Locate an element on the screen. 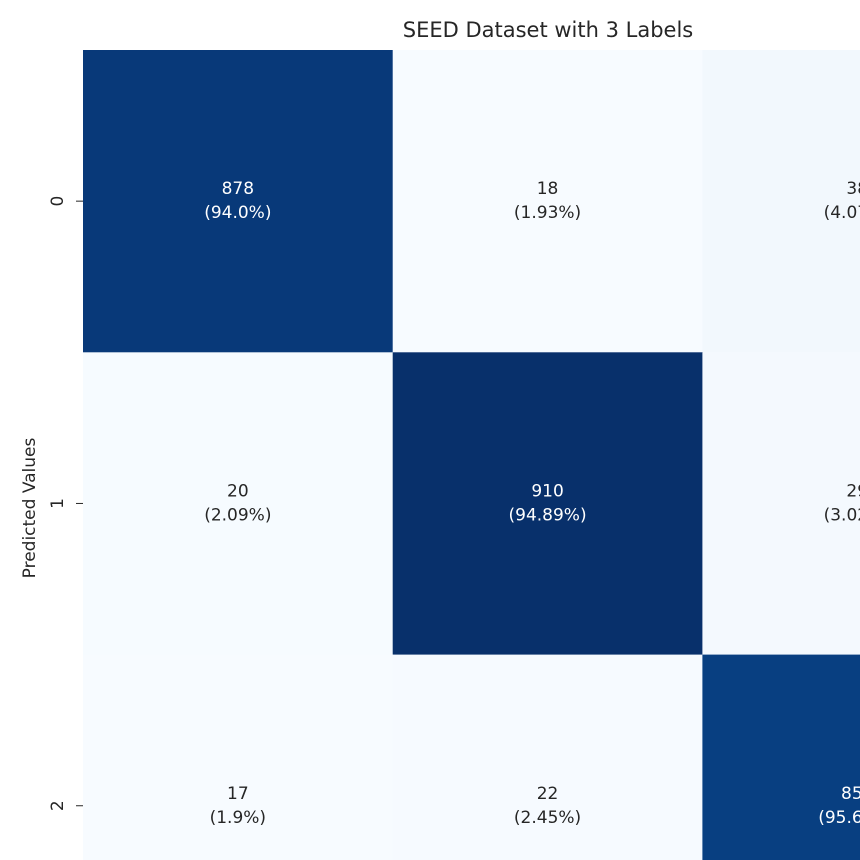 The image size is (860, 860). cell-count-label: 878 is located at coordinates (238, 189).